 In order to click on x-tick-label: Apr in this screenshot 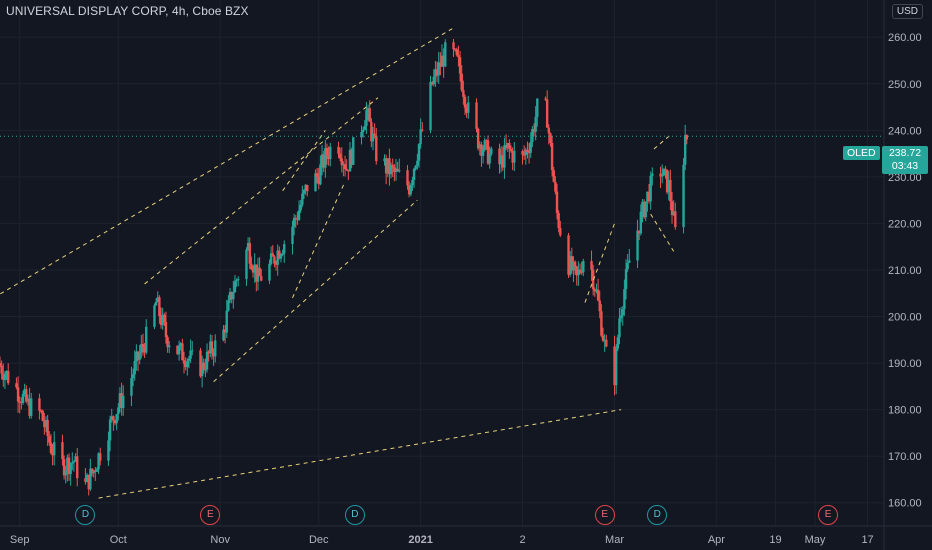, I will do `click(716, 540)`.